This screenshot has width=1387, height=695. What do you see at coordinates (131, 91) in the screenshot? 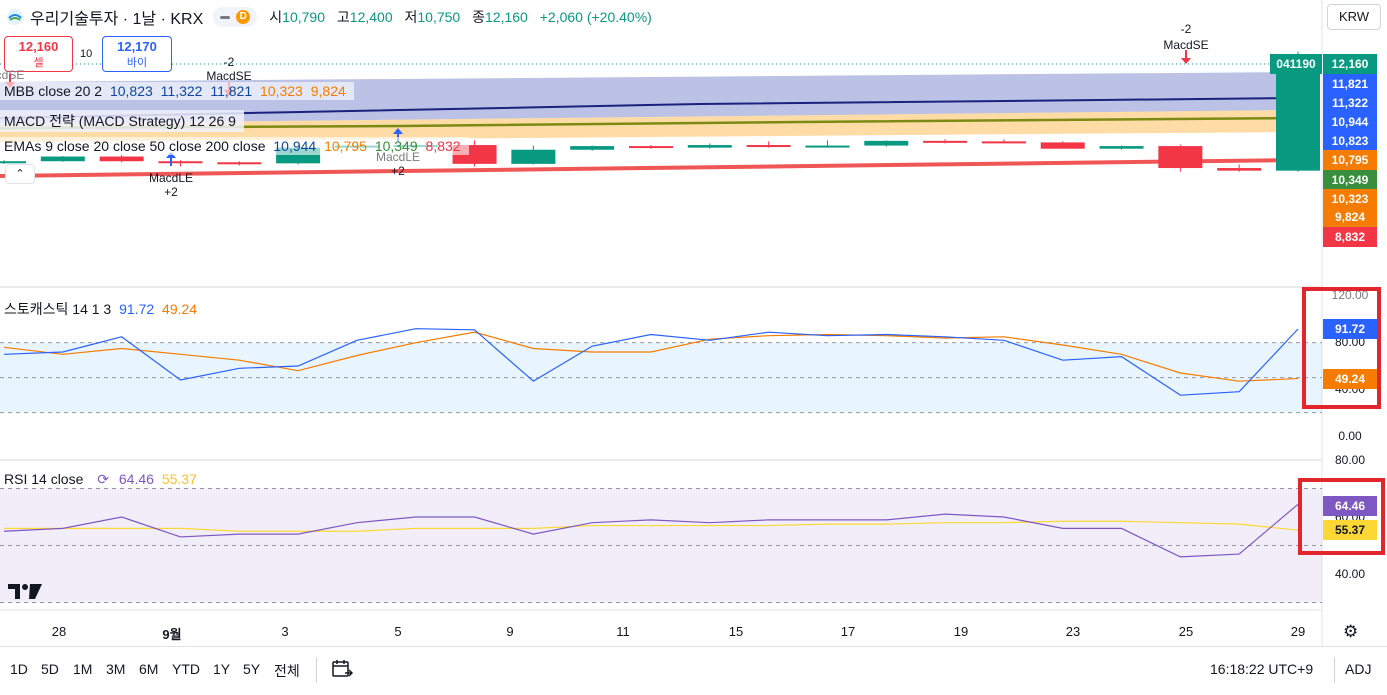
I see `mbb-value-1: 10,823` at bounding box center [131, 91].